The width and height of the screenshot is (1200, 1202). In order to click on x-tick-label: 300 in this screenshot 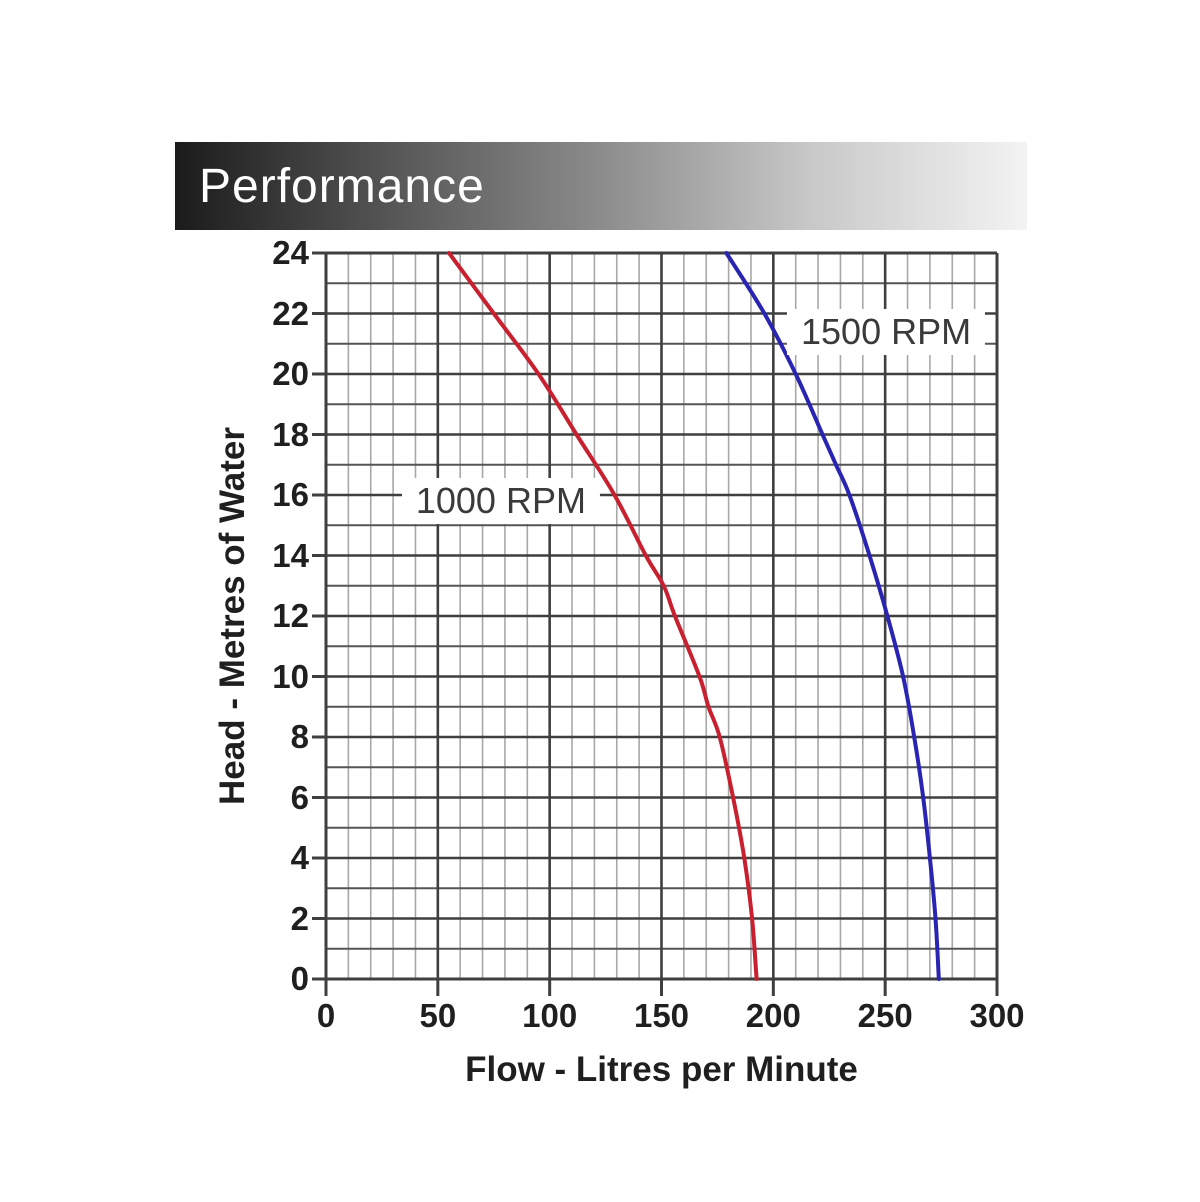, I will do `click(997, 1015)`.